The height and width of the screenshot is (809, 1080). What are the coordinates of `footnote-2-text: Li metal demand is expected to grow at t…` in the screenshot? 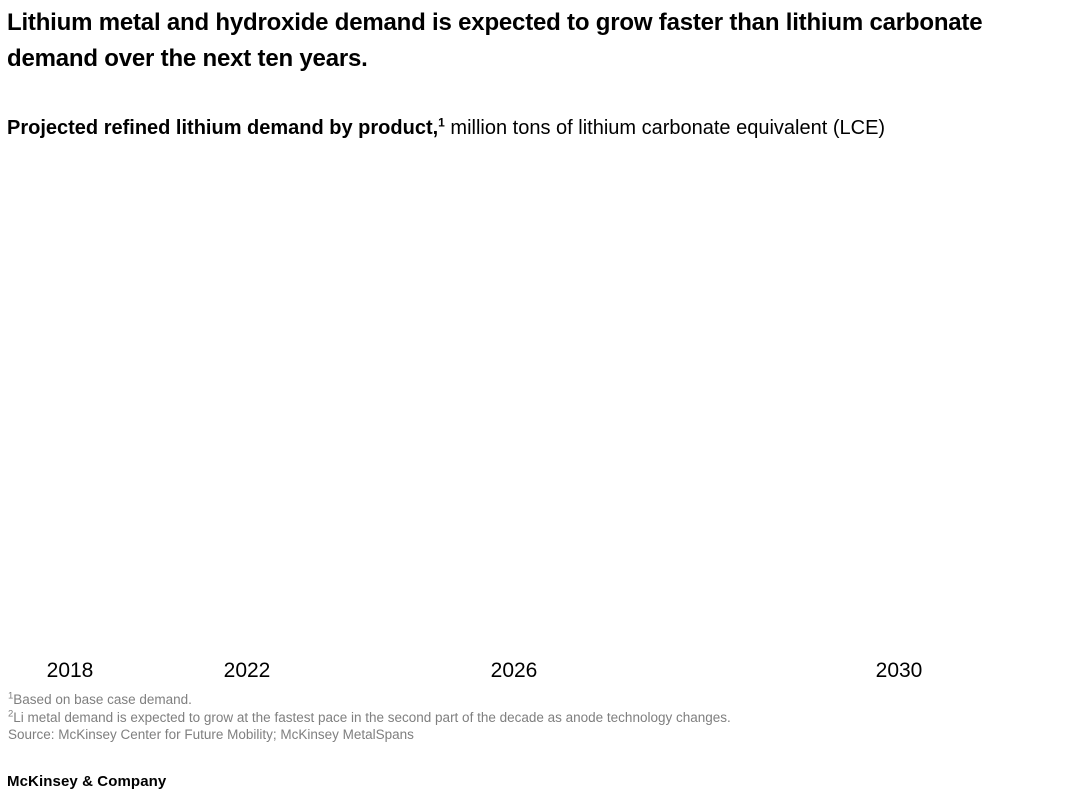 It's located at (372, 717).